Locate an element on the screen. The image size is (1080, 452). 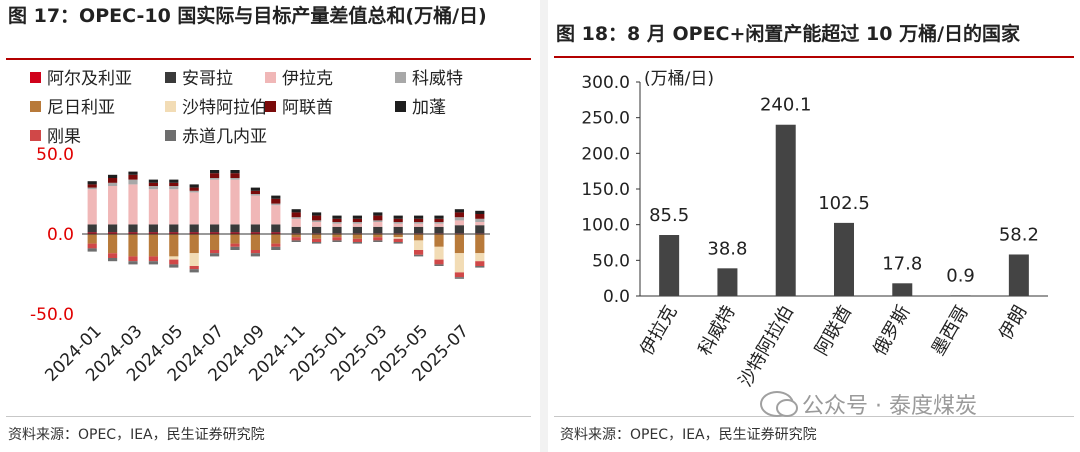
legend-item: 阿联酋 is located at coordinates (299, 105).